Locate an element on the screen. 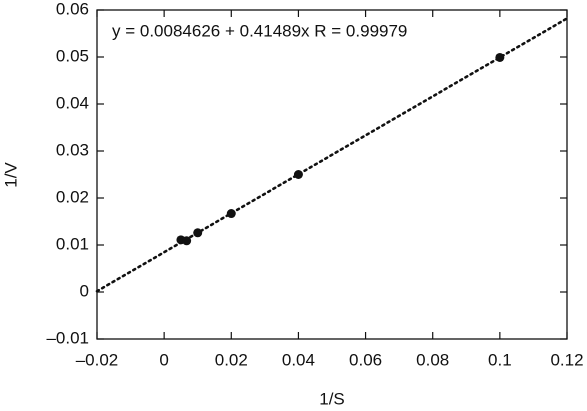 Image resolution: width=587 pixels, height=411 pixels. y-tick-label: –0.01 is located at coordinates (67, 337).